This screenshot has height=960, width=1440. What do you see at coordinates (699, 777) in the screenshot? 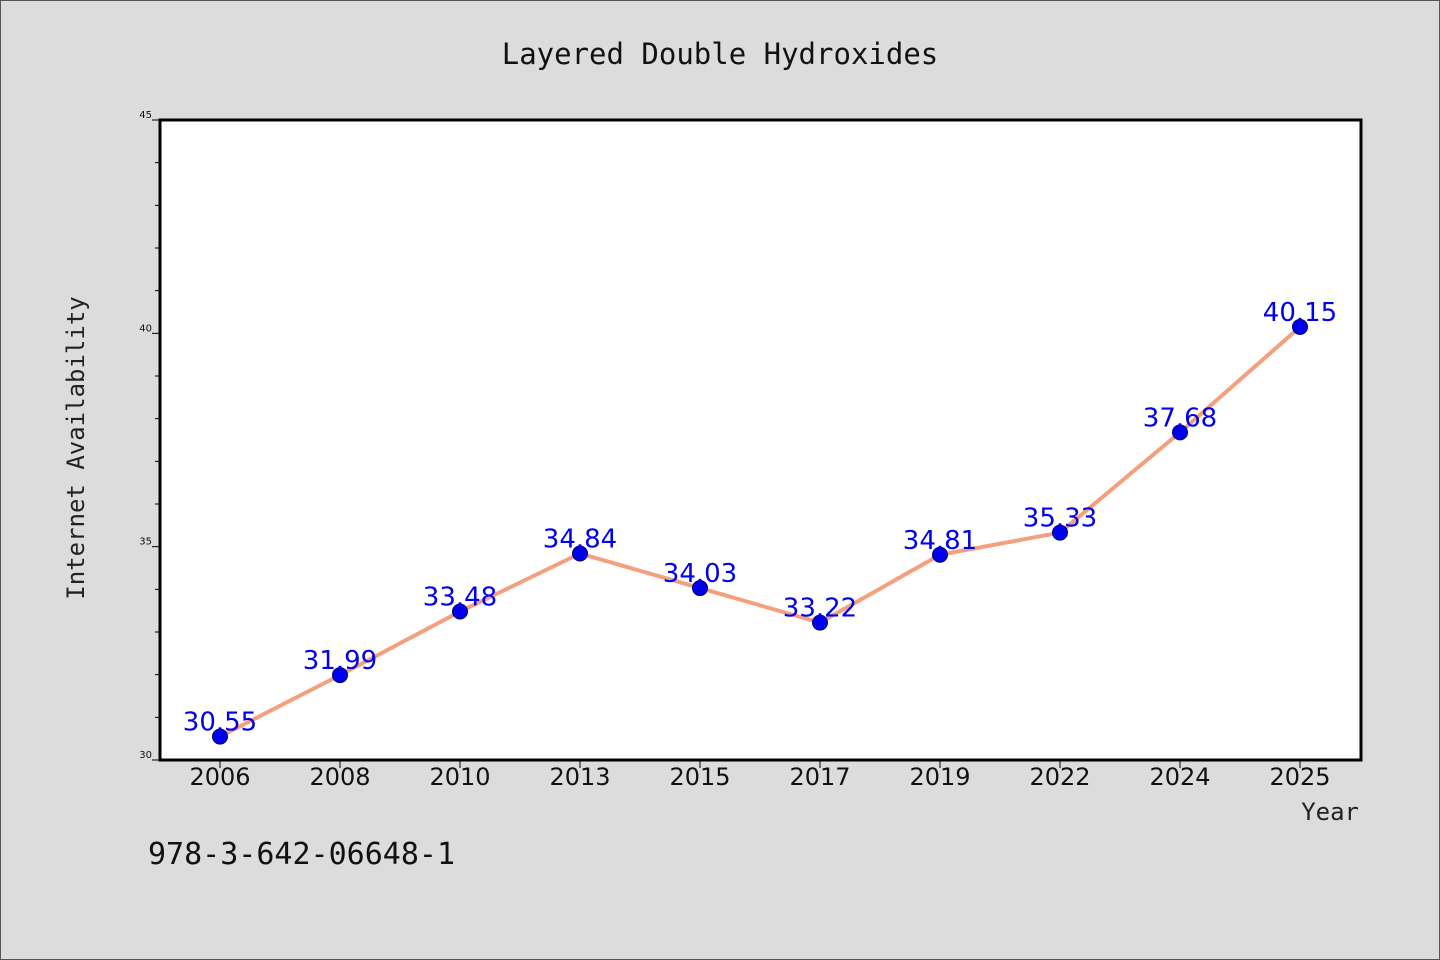
I see `x-tick-label: 2015` at bounding box center [699, 777].